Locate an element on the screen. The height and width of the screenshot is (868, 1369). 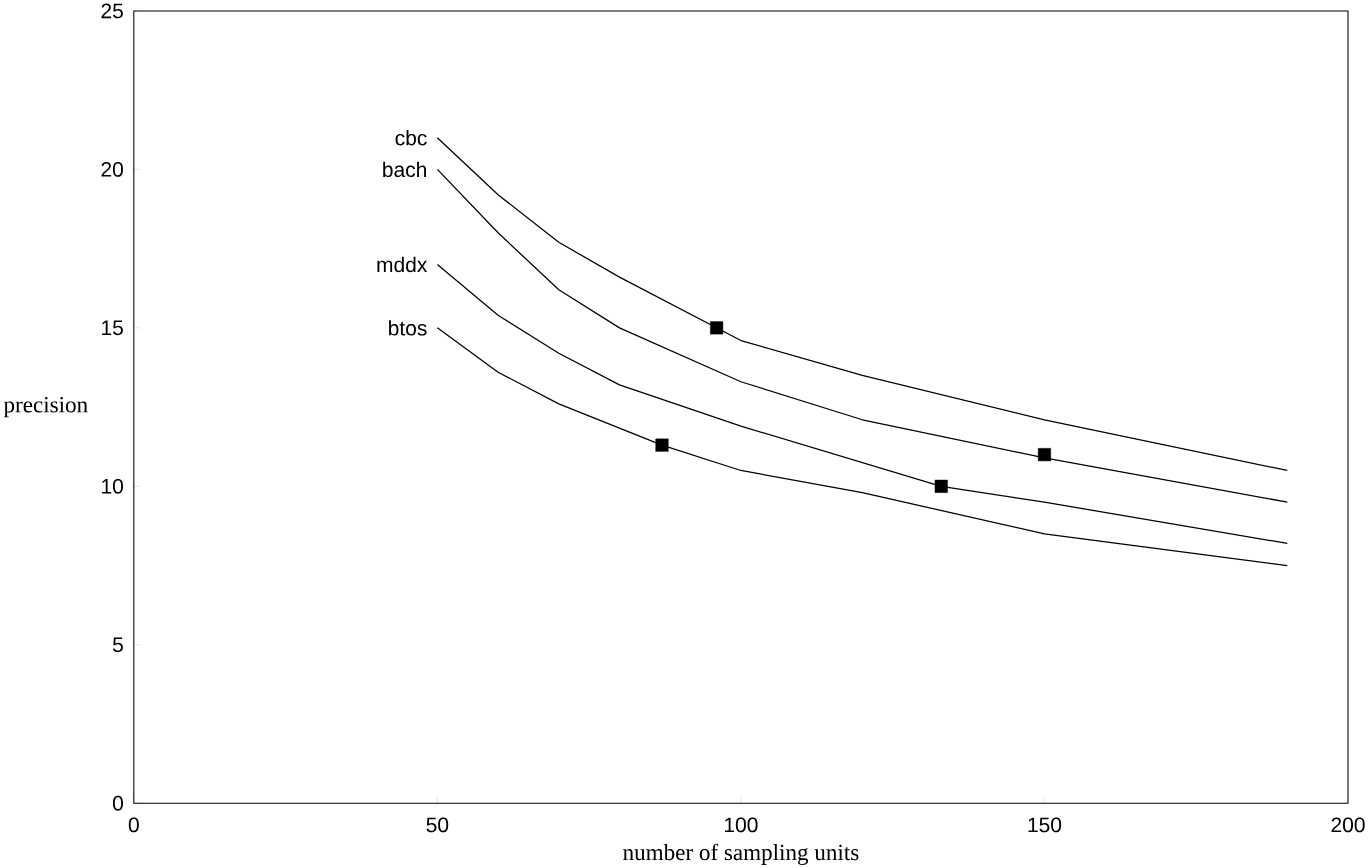
x-tick-label: 150 is located at coordinates (1045, 825).